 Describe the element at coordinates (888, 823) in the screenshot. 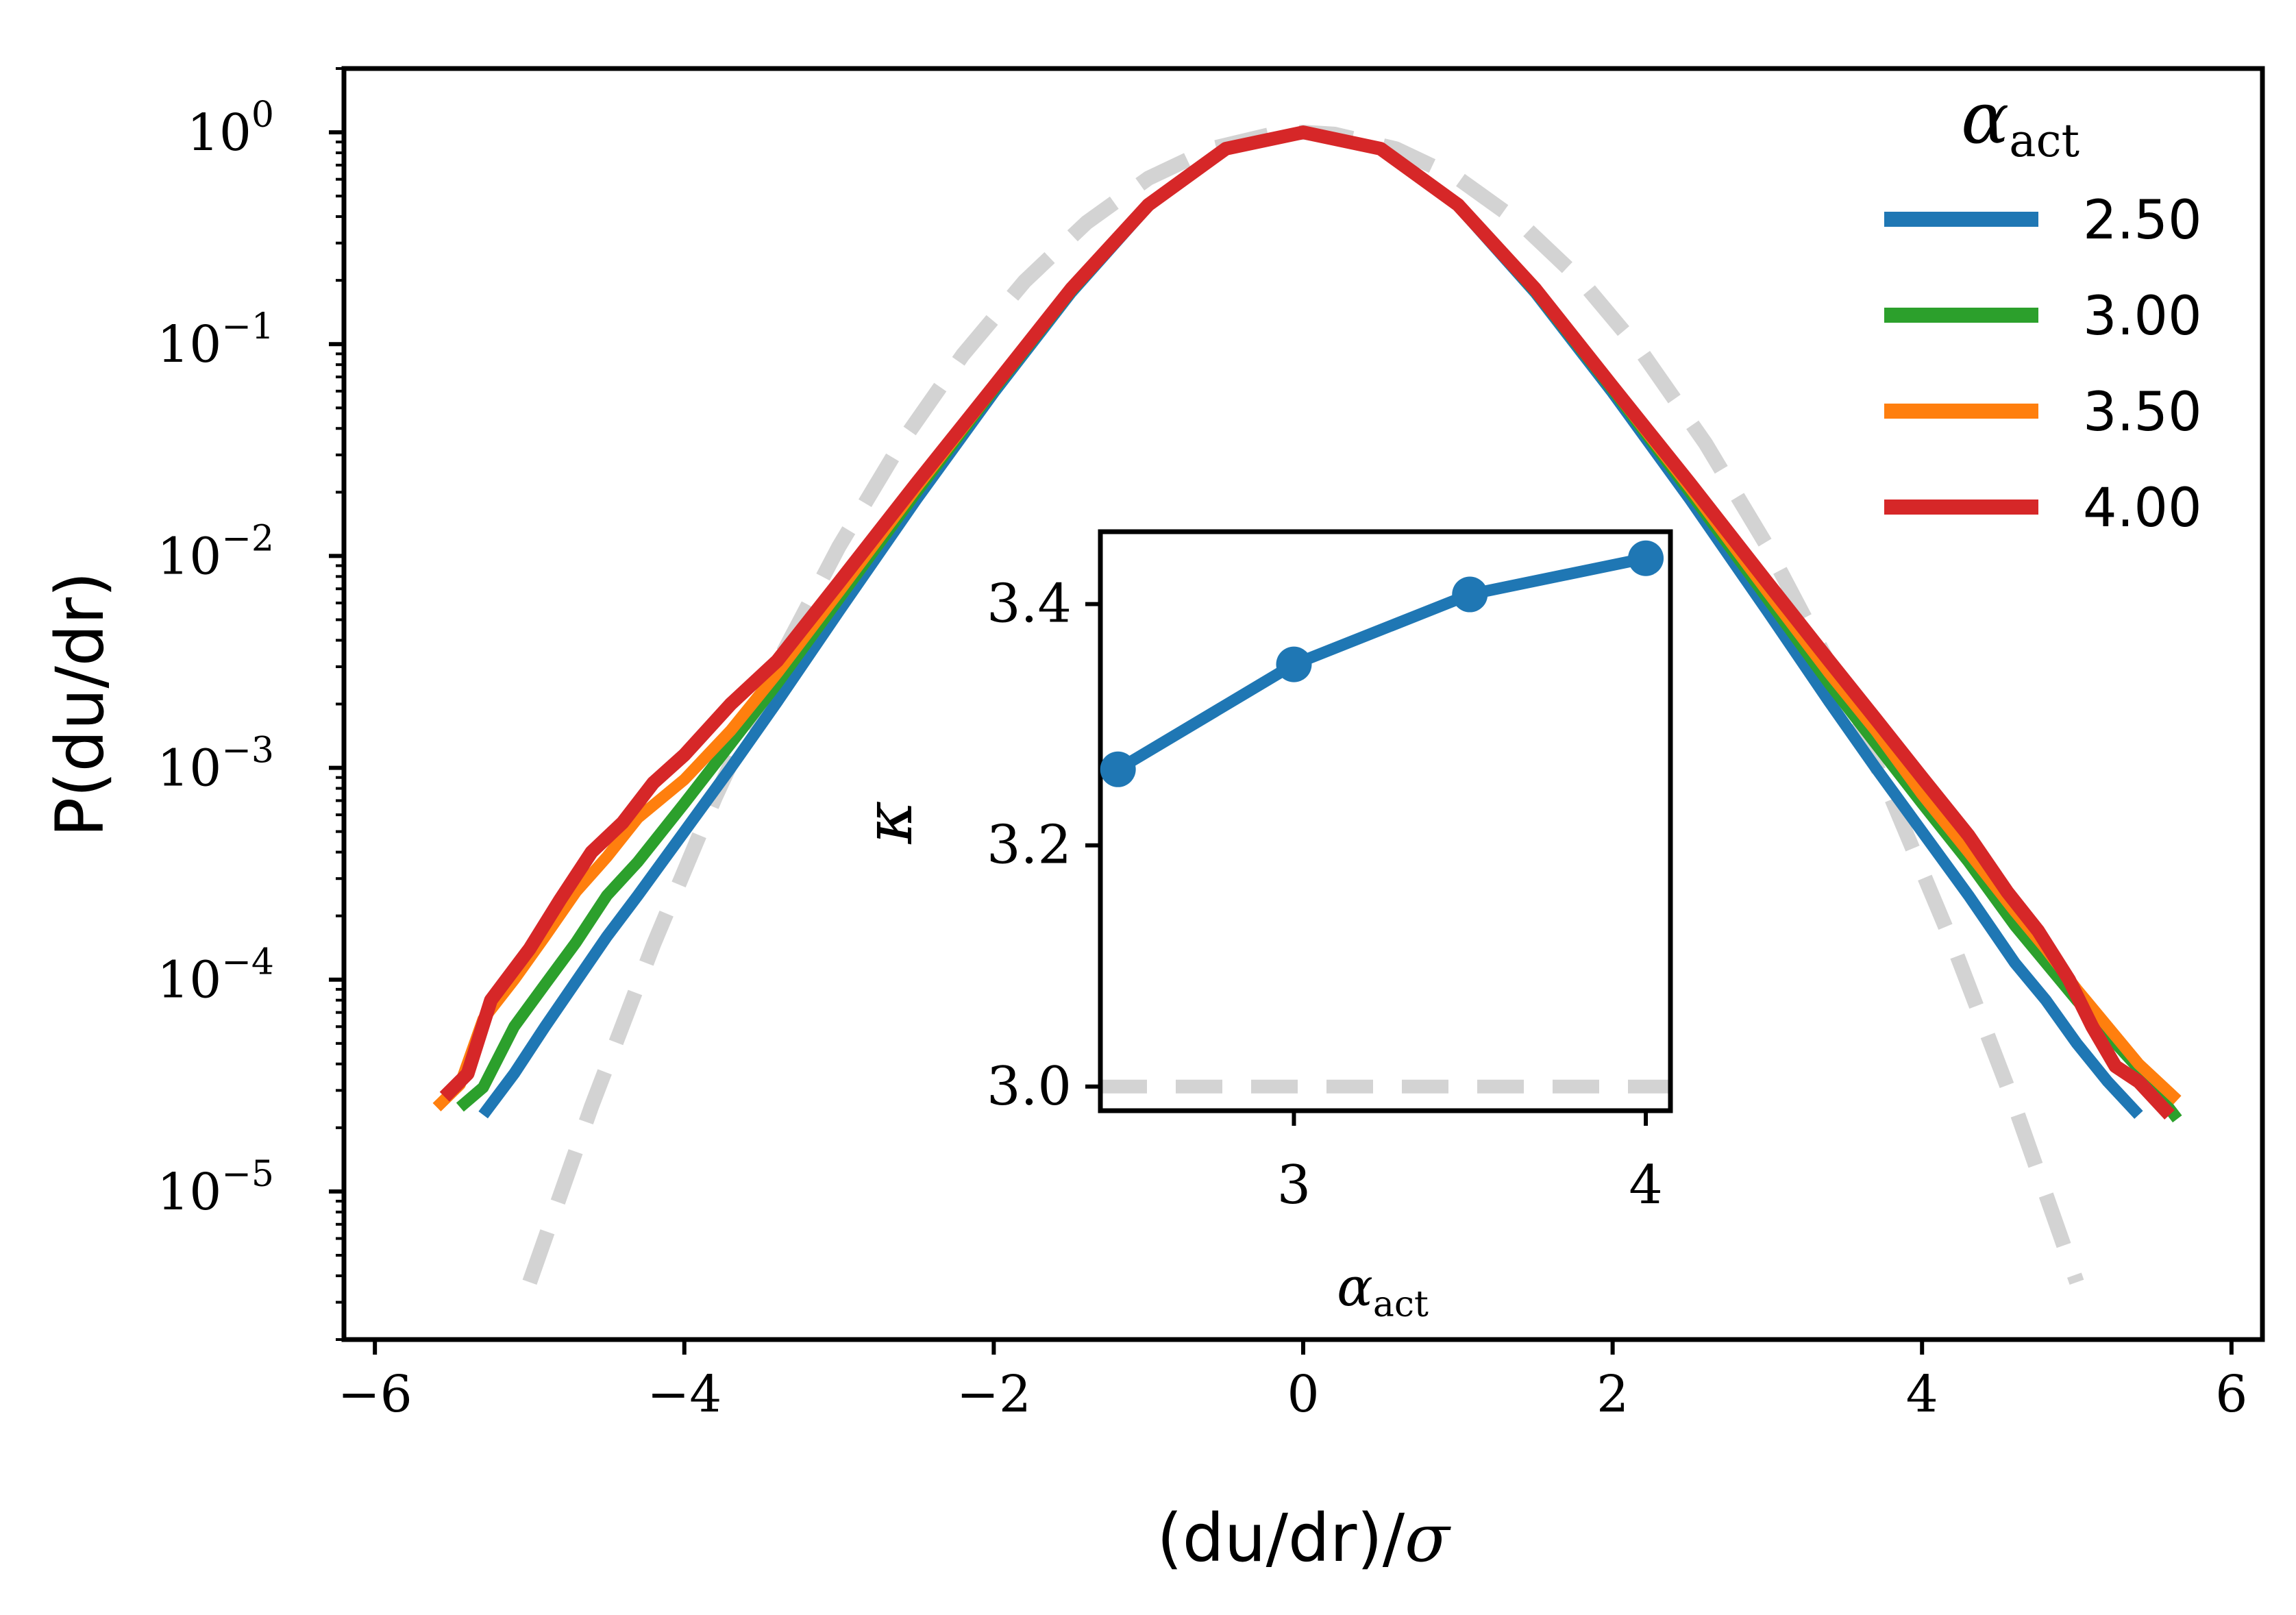

I see `inset-y-axis-label: κ` at that location.